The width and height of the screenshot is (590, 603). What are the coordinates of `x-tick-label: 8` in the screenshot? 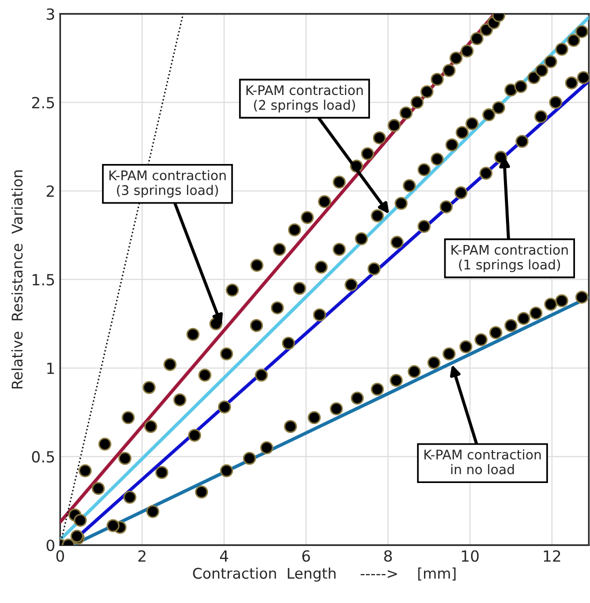 It's located at (388, 556).